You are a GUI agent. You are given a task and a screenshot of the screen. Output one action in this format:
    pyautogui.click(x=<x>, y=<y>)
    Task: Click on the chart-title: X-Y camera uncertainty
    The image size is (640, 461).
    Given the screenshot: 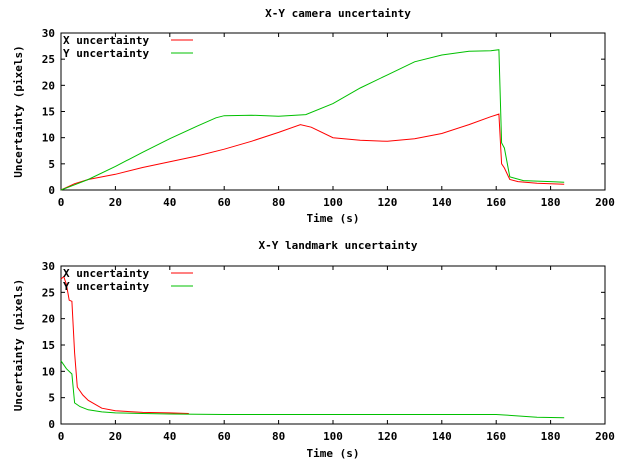 What is the action you would take?
    pyautogui.click(x=338, y=13)
    